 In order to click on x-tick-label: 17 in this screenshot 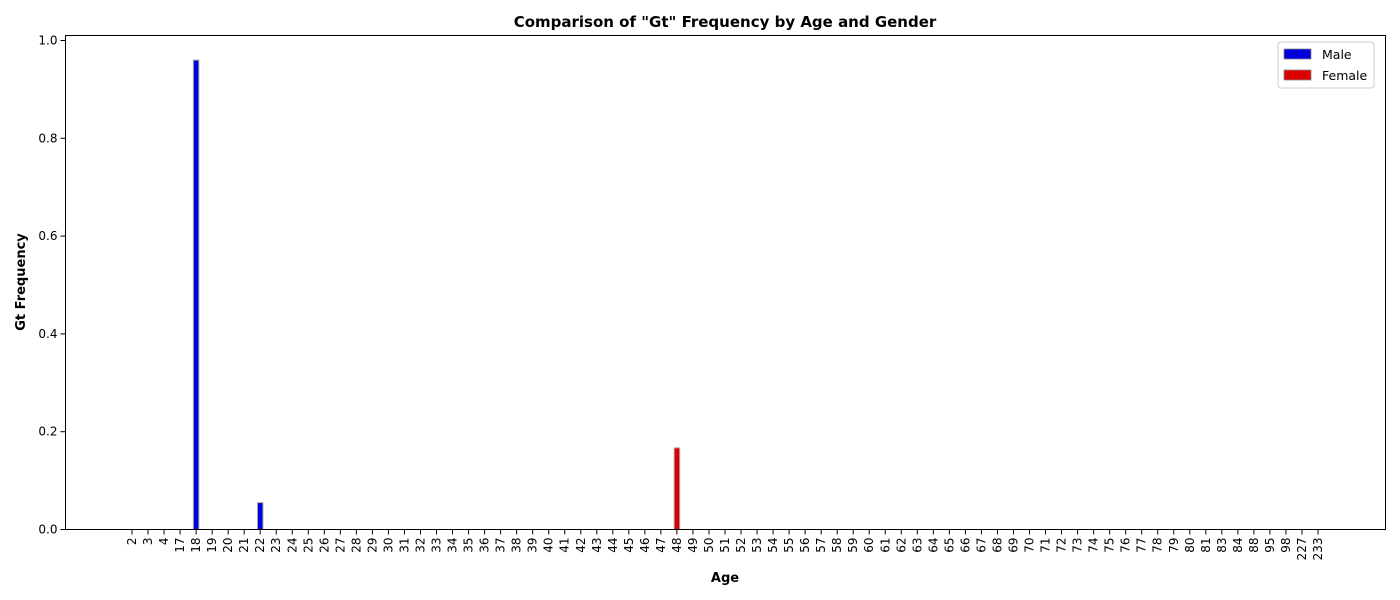, I will do `click(180, 545)`.